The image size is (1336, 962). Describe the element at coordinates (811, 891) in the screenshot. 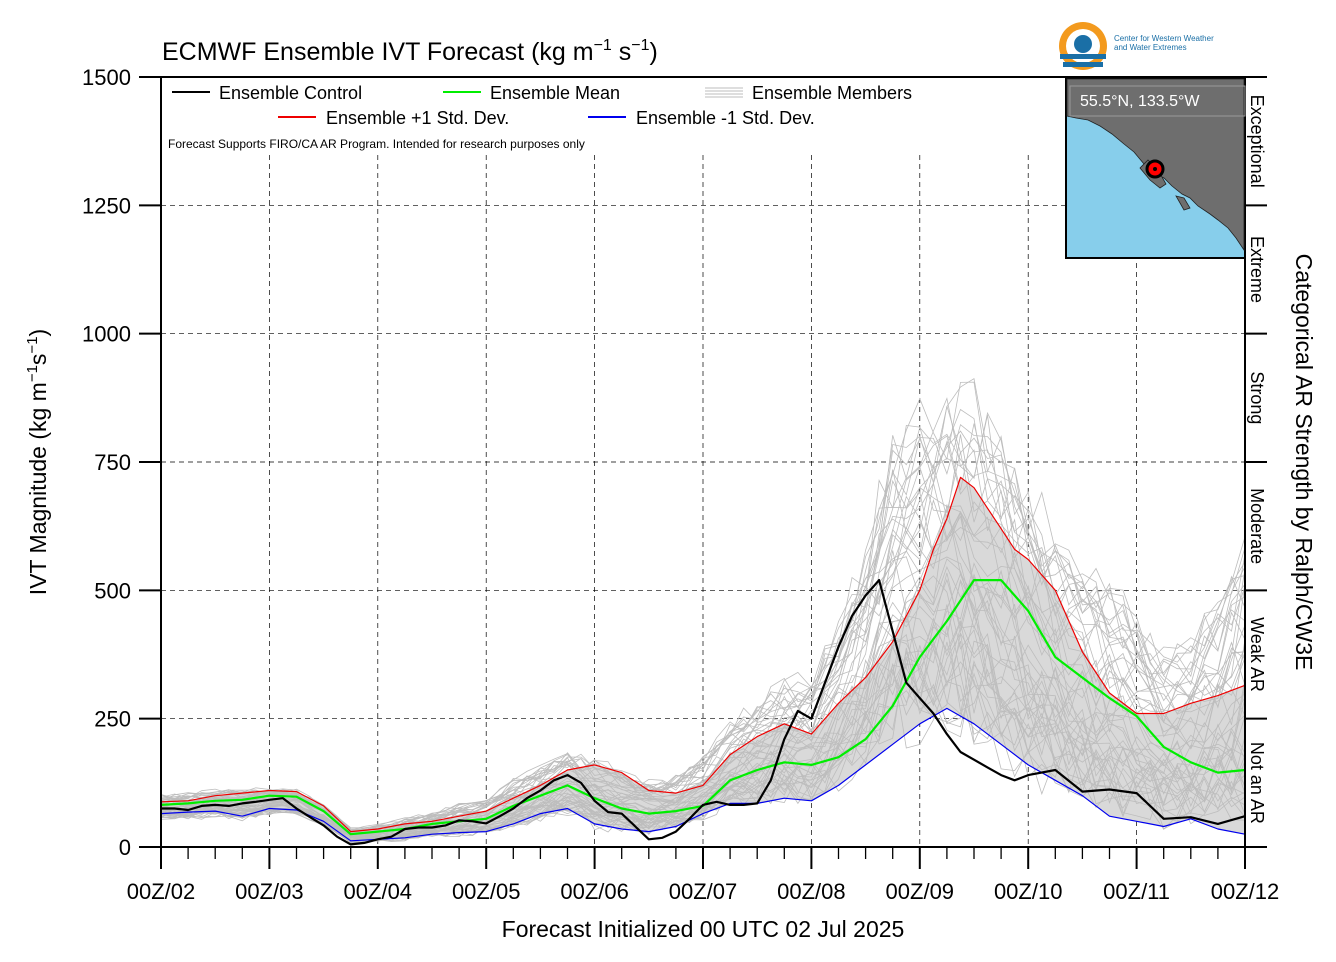

I see `x-tick-label: 00Z/08` at that location.